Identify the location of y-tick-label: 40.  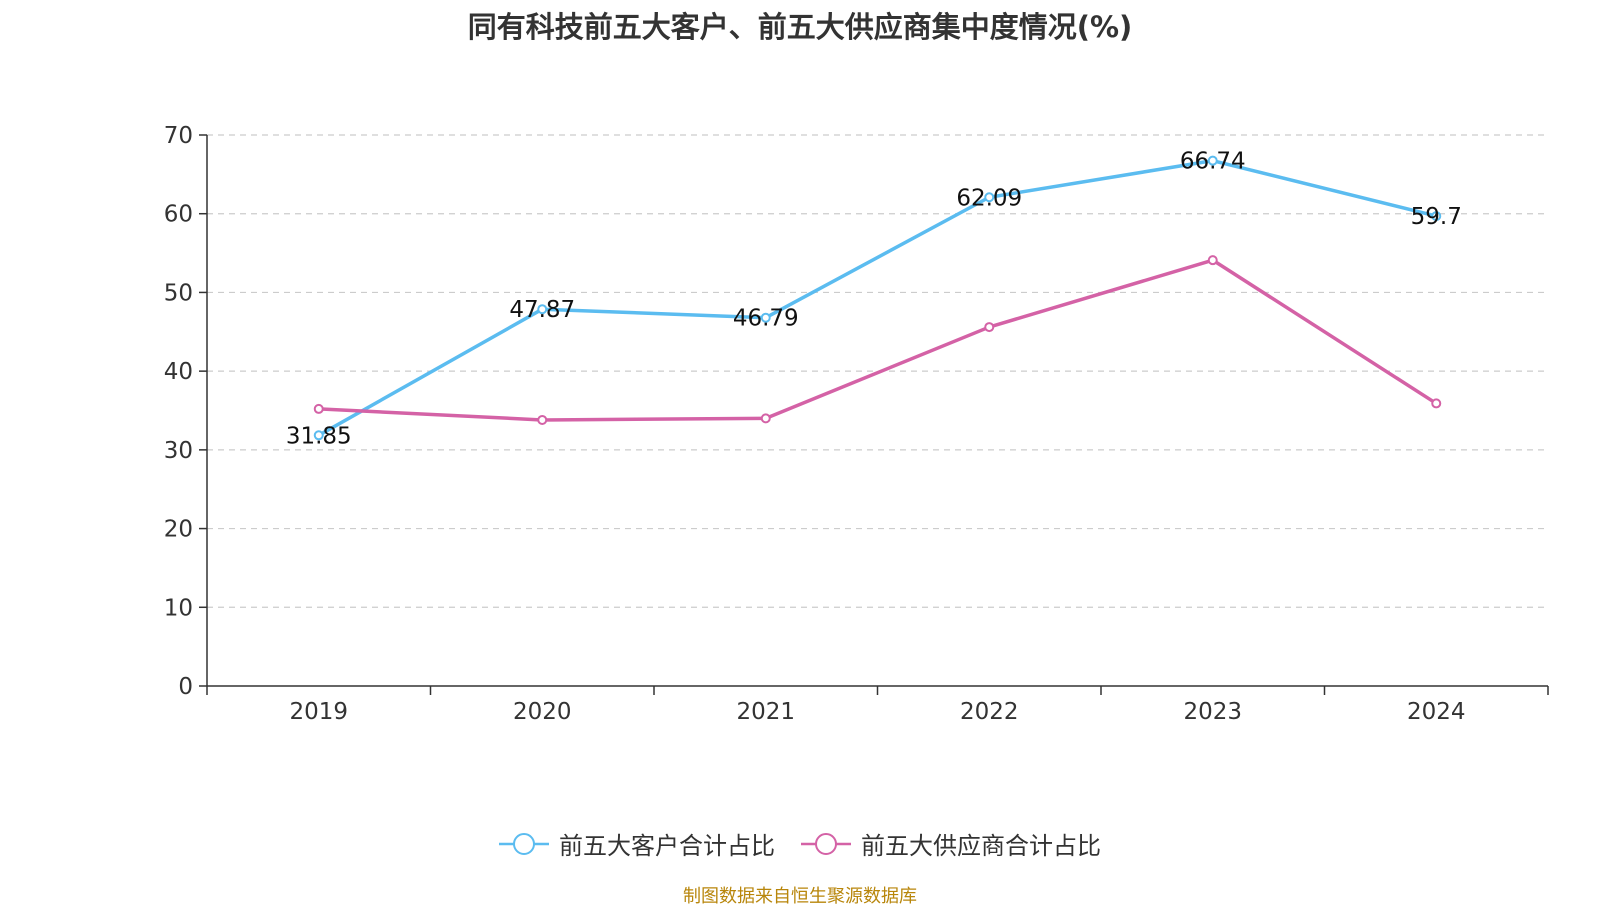
(178, 372).